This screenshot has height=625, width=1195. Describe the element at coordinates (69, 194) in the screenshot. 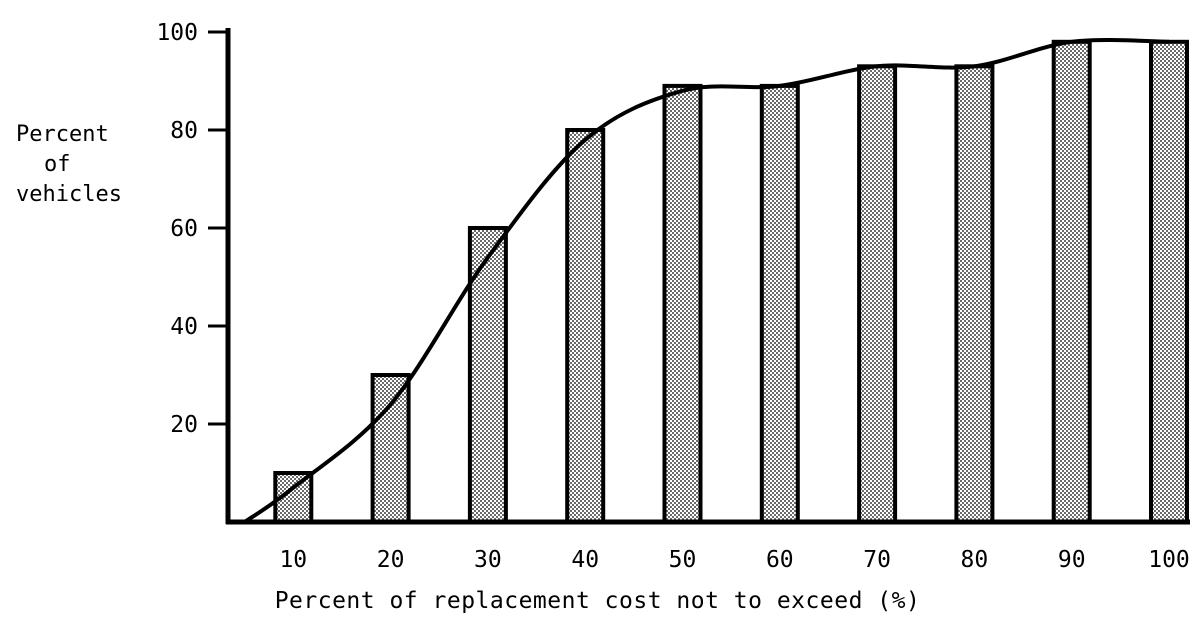

I see `y-axis-label-line-3: vehicles` at that location.